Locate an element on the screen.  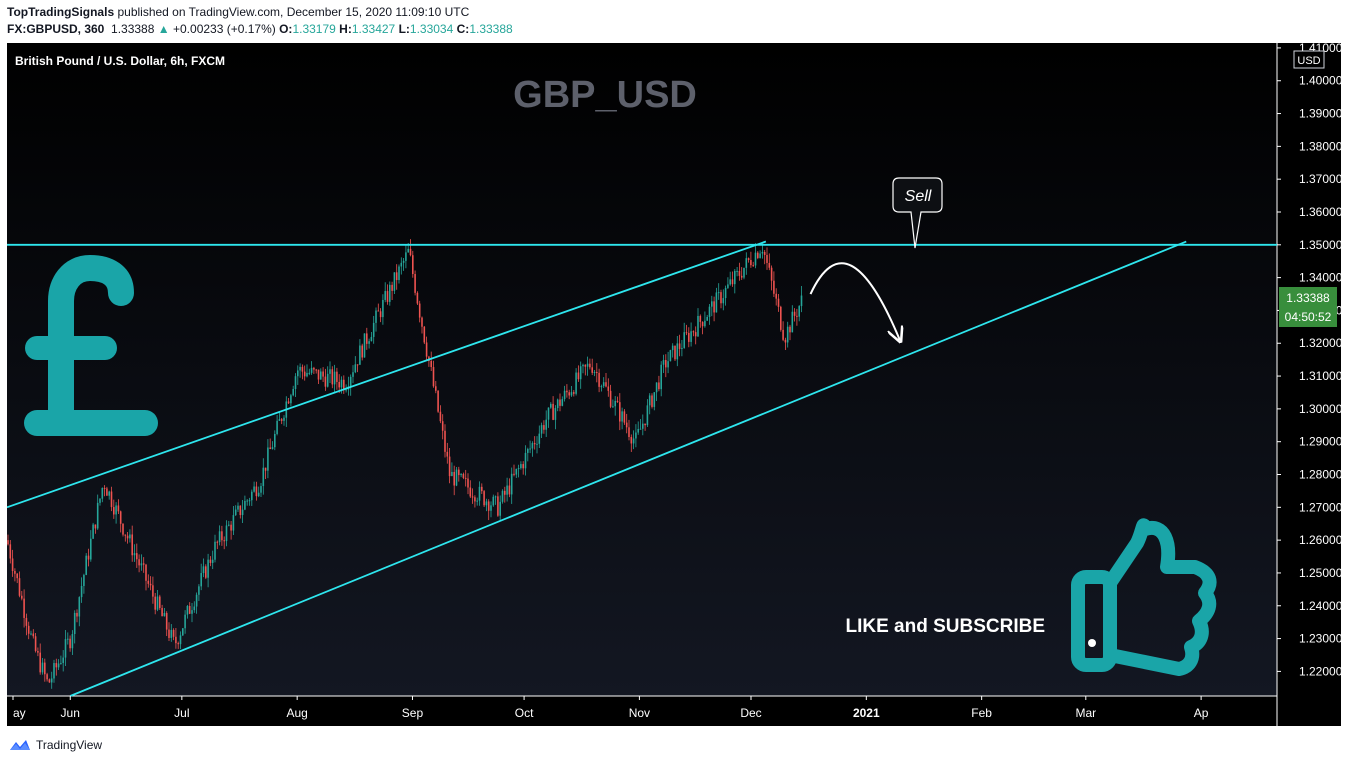
tradingview-brand-text: TradingView is located at coordinates (69, 745).